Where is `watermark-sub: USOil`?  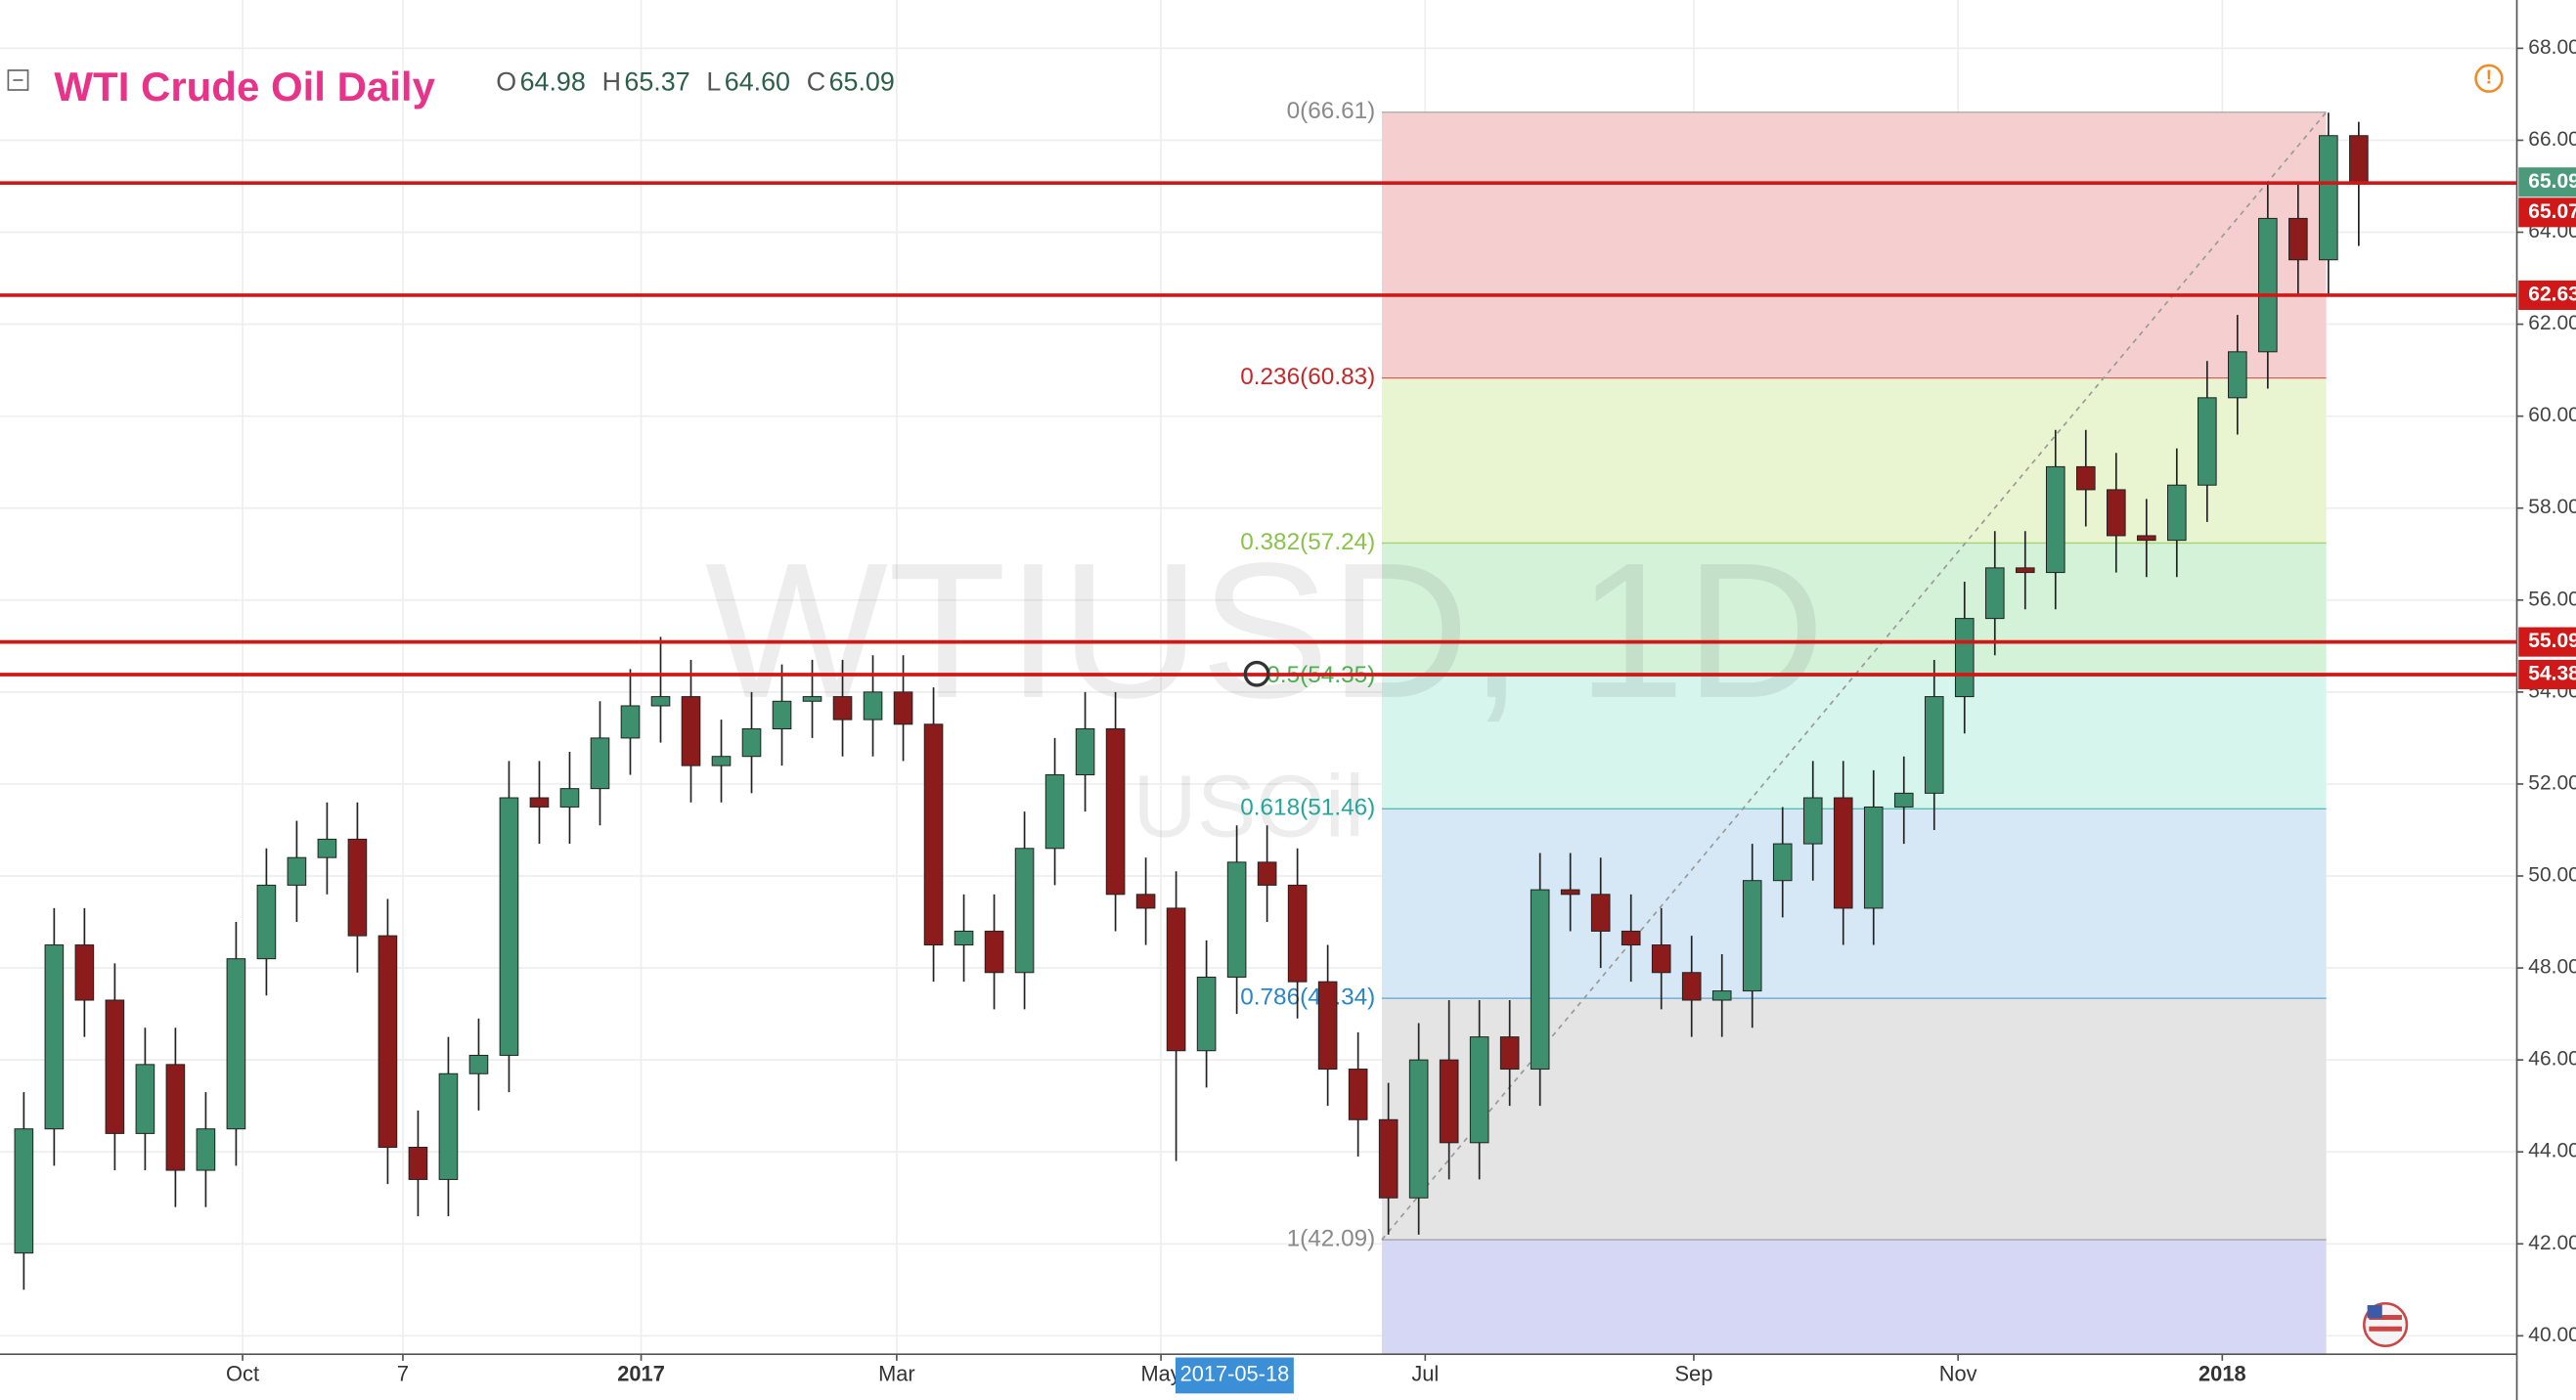 watermark-sub: USOil is located at coordinates (1248, 806).